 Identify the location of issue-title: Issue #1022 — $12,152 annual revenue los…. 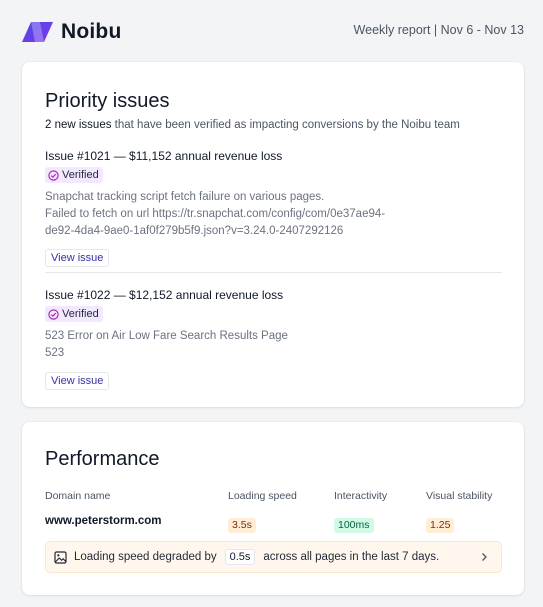
(164, 295).